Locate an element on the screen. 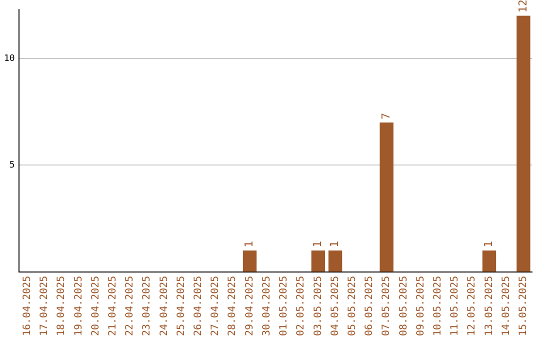  x-tick-label: 16.04.2025 is located at coordinates (27, 306).